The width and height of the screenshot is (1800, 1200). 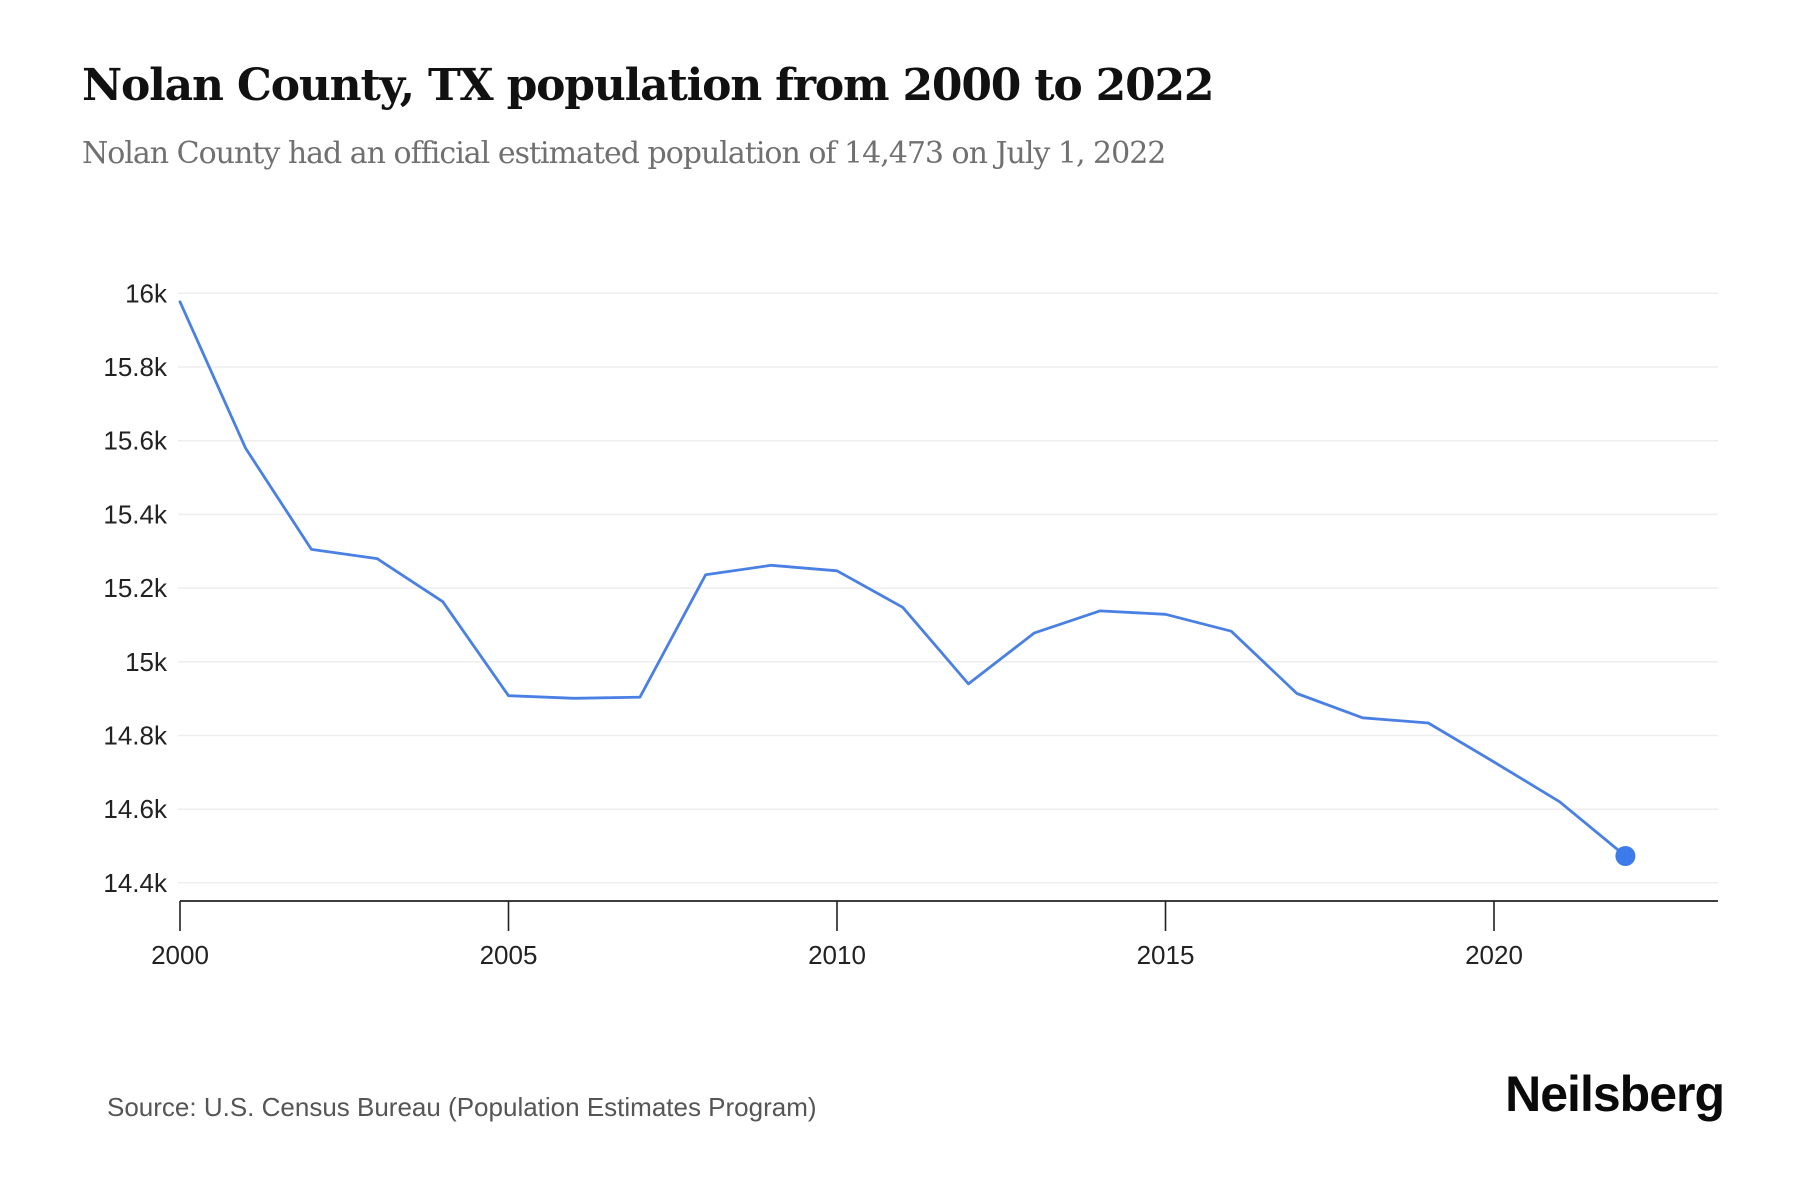 What do you see at coordinates (509, 955) in the screenshot?
I see `x-tick-label: 2005` at bounding box center [509, 955].